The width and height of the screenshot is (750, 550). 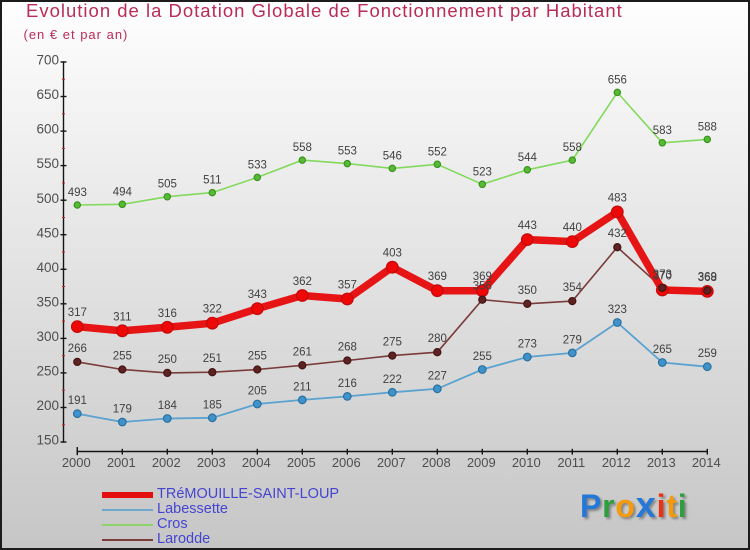 I want to click on svg-text: 505, so click(x=167, y=185).